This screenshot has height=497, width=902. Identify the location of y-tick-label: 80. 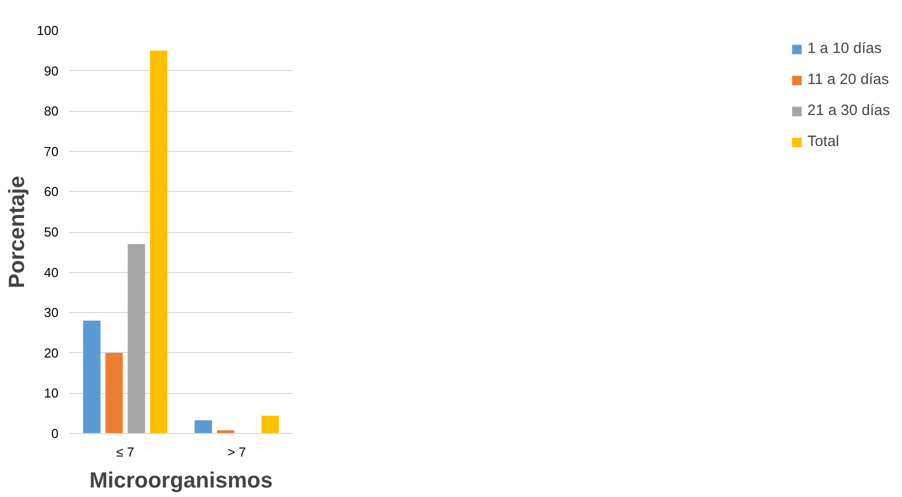
(51, 111).